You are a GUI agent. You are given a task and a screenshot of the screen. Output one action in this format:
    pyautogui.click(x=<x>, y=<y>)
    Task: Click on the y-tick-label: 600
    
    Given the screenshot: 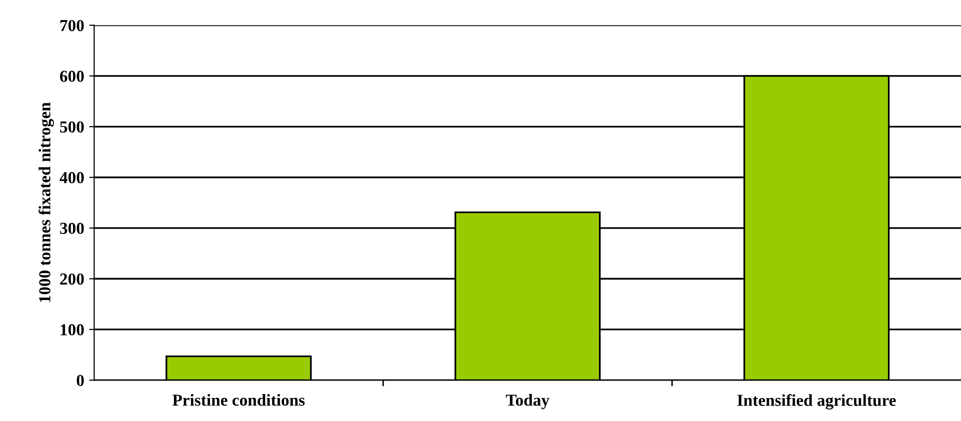 What is the action you would take?
    pyautogui.click(x=72, y=76)
    